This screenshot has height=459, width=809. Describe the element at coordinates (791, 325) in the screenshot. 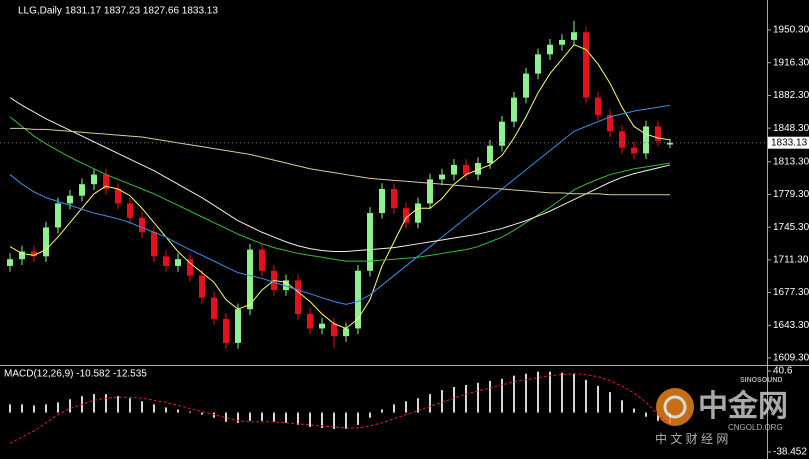

I see `y-tick-label: 1643.30` at that location.